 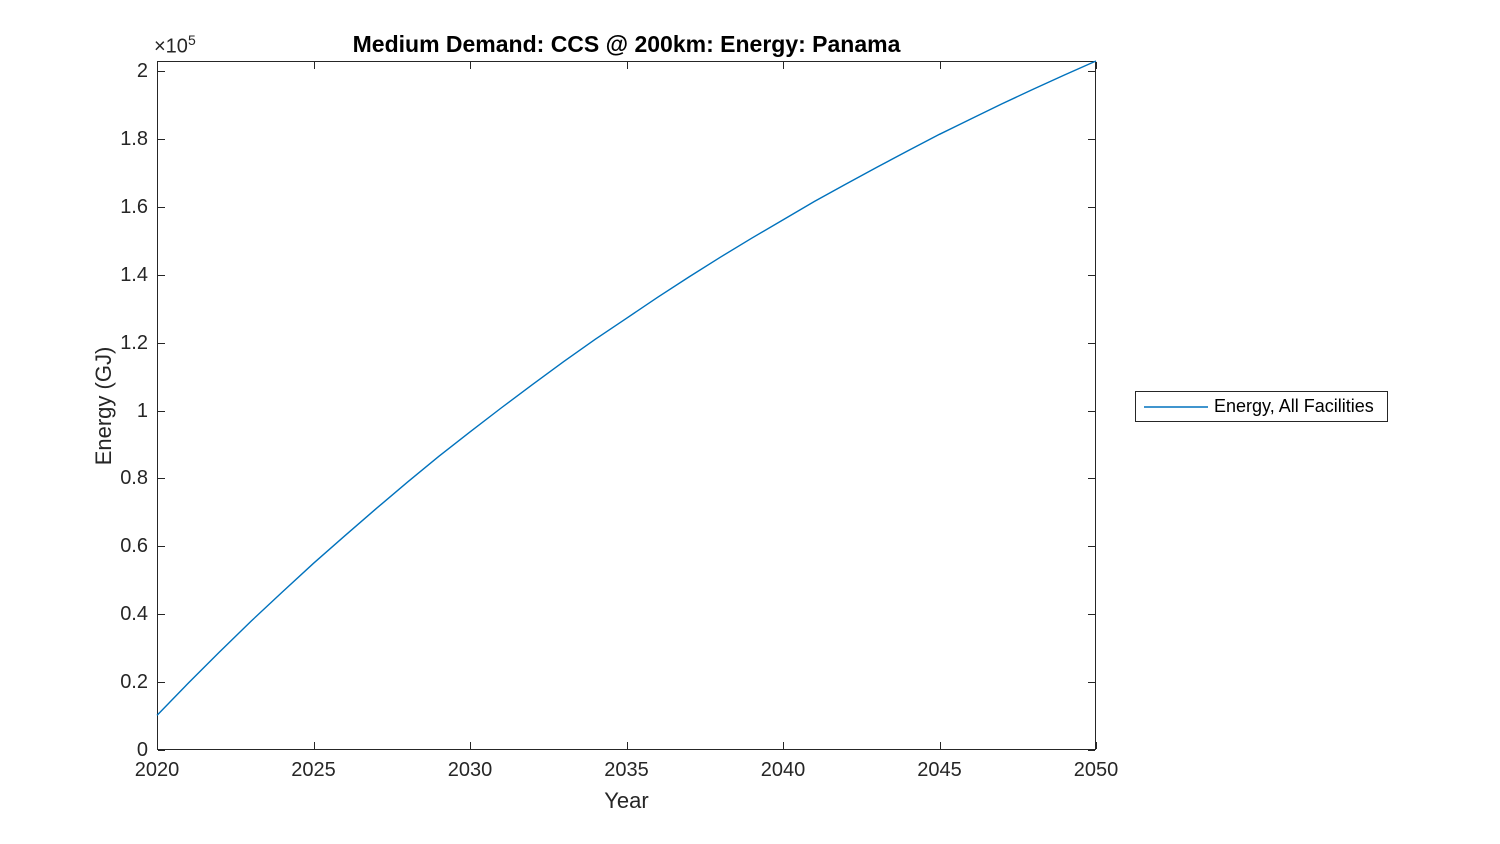 I want to click on y-tick-label: 1.6, so click(x=134, y=206).